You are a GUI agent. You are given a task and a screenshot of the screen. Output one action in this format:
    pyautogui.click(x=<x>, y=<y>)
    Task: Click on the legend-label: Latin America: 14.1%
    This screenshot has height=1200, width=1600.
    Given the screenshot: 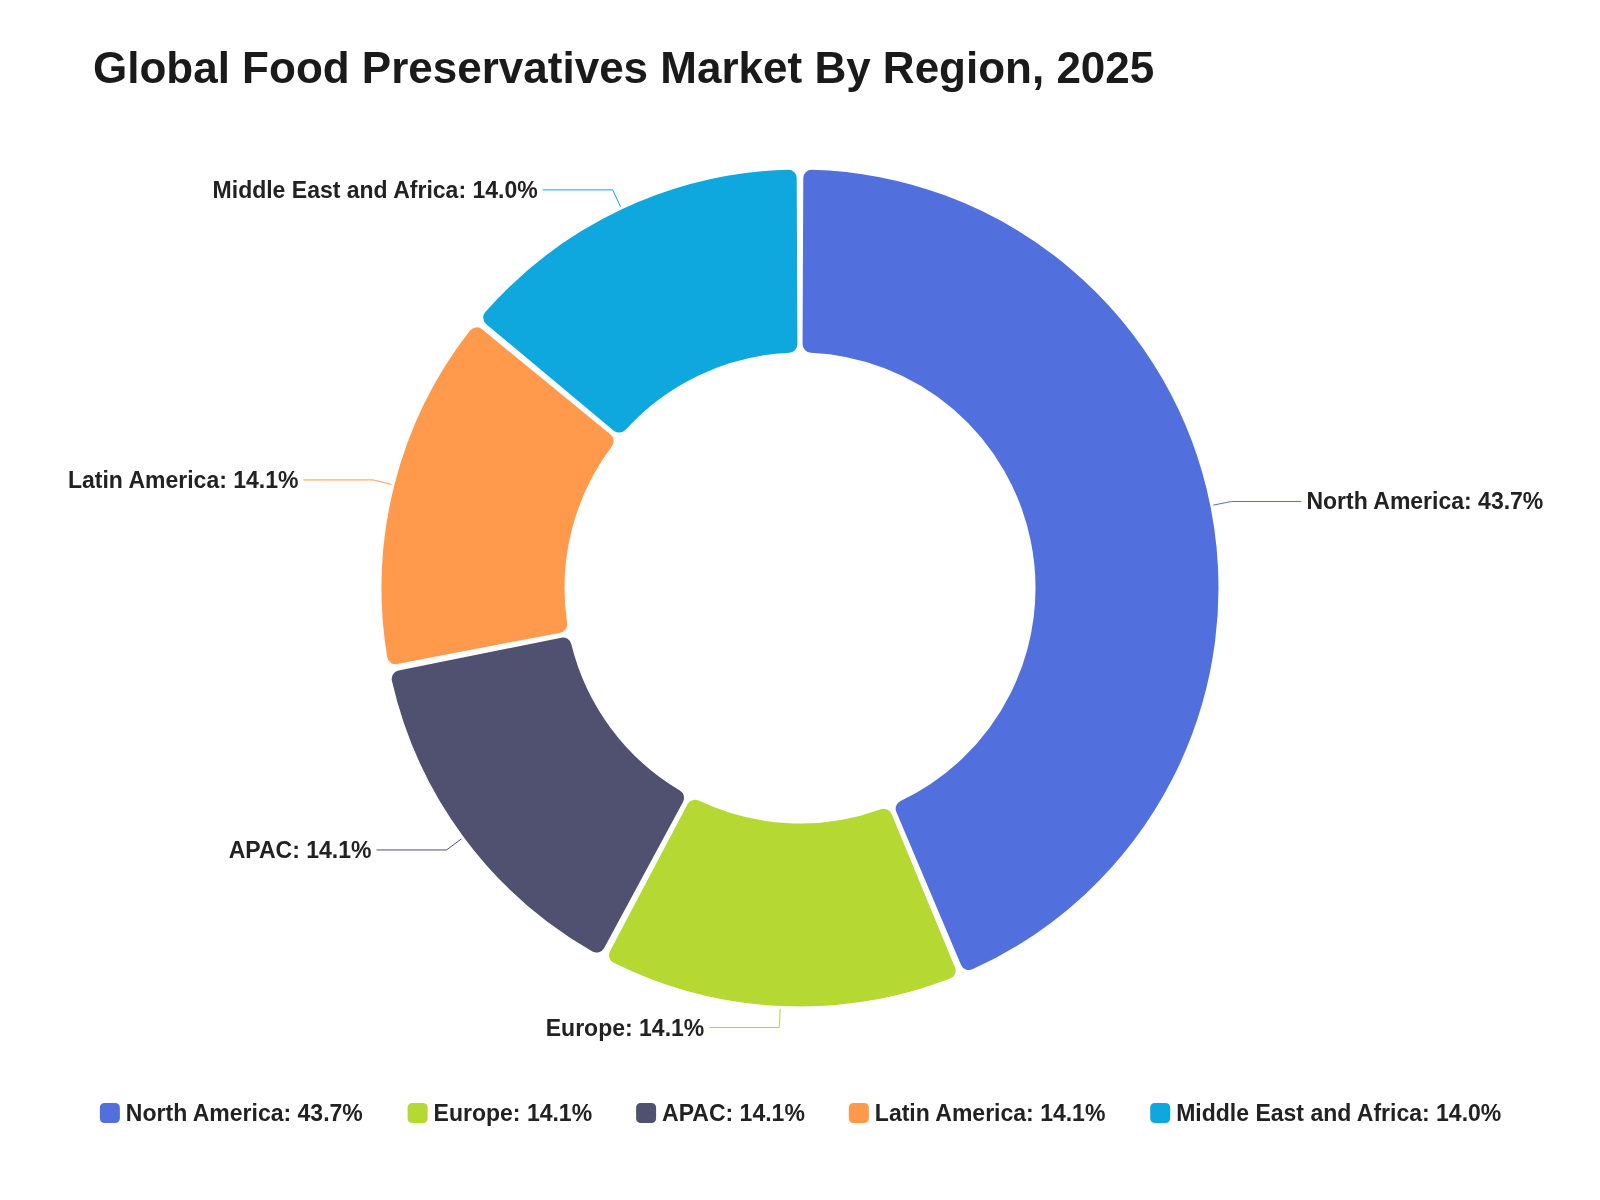 What is the action you would take?
    pyautogui.click(x=990, y=1113)
    